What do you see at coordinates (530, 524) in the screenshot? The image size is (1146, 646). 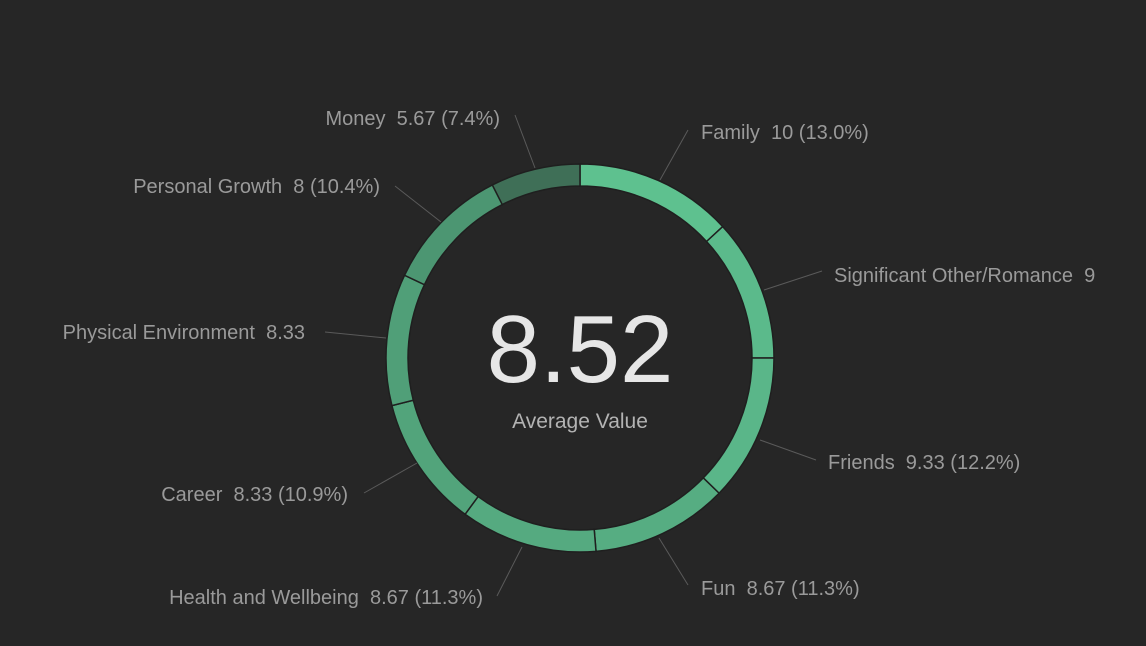 I see `slice-health-and-wellbeing` at bounding box center [530, 524].